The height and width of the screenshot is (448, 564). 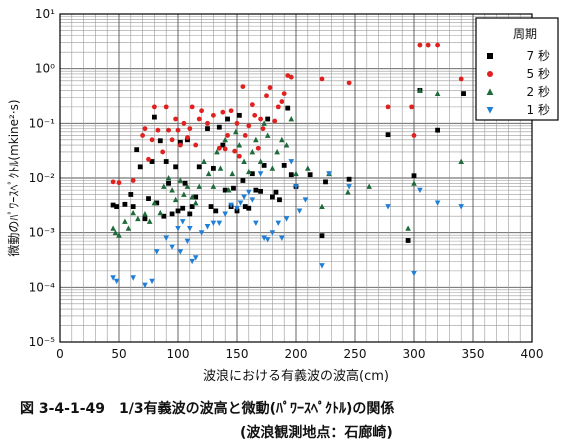 What do you see at coordinates (490, 56) in the screenshot?
I see `legend-marker` at bounding box center [490, 56].